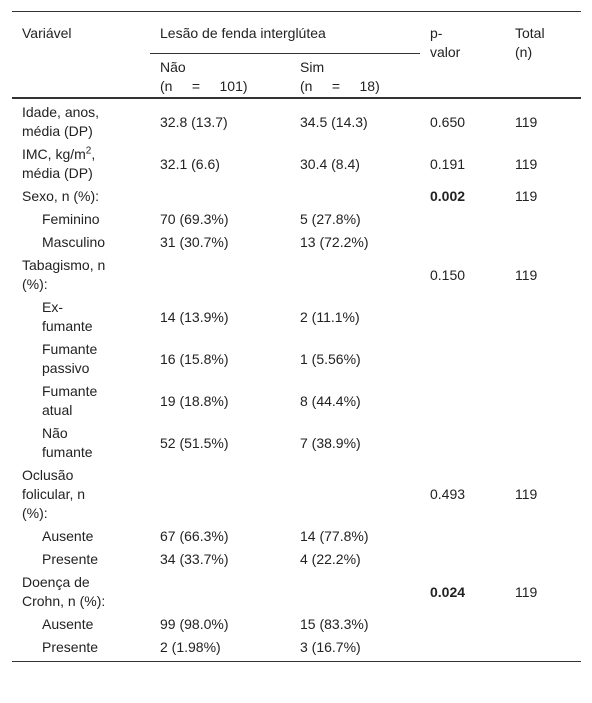  I want to click on header-yes-cell: Sim (n = 18), so click(355, 76).